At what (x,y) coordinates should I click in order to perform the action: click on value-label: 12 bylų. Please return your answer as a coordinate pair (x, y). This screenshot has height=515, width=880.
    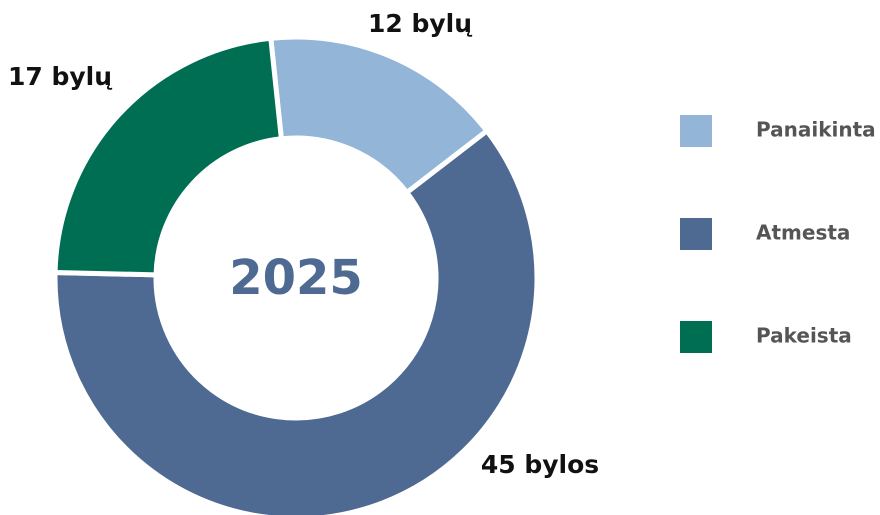
    Looking at the image, I should click on (420, 23).